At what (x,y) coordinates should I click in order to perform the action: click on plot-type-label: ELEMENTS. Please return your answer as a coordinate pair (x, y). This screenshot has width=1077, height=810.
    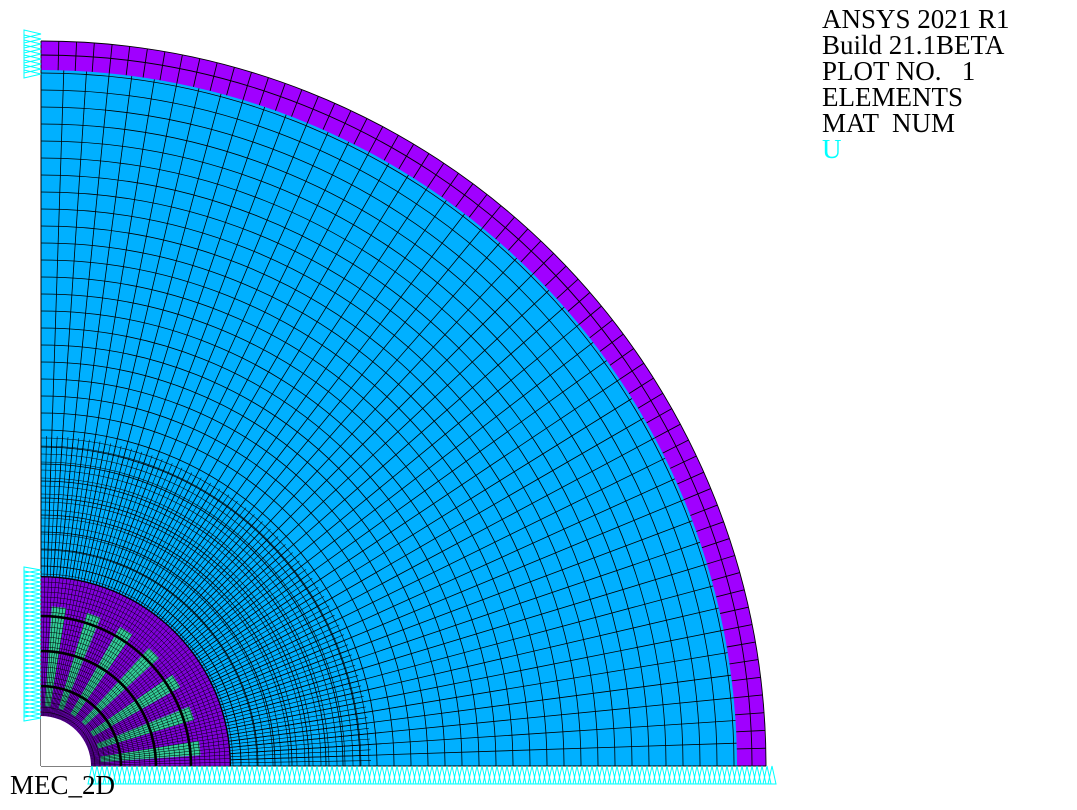
    Looking at the image, I should click on (892, 97).